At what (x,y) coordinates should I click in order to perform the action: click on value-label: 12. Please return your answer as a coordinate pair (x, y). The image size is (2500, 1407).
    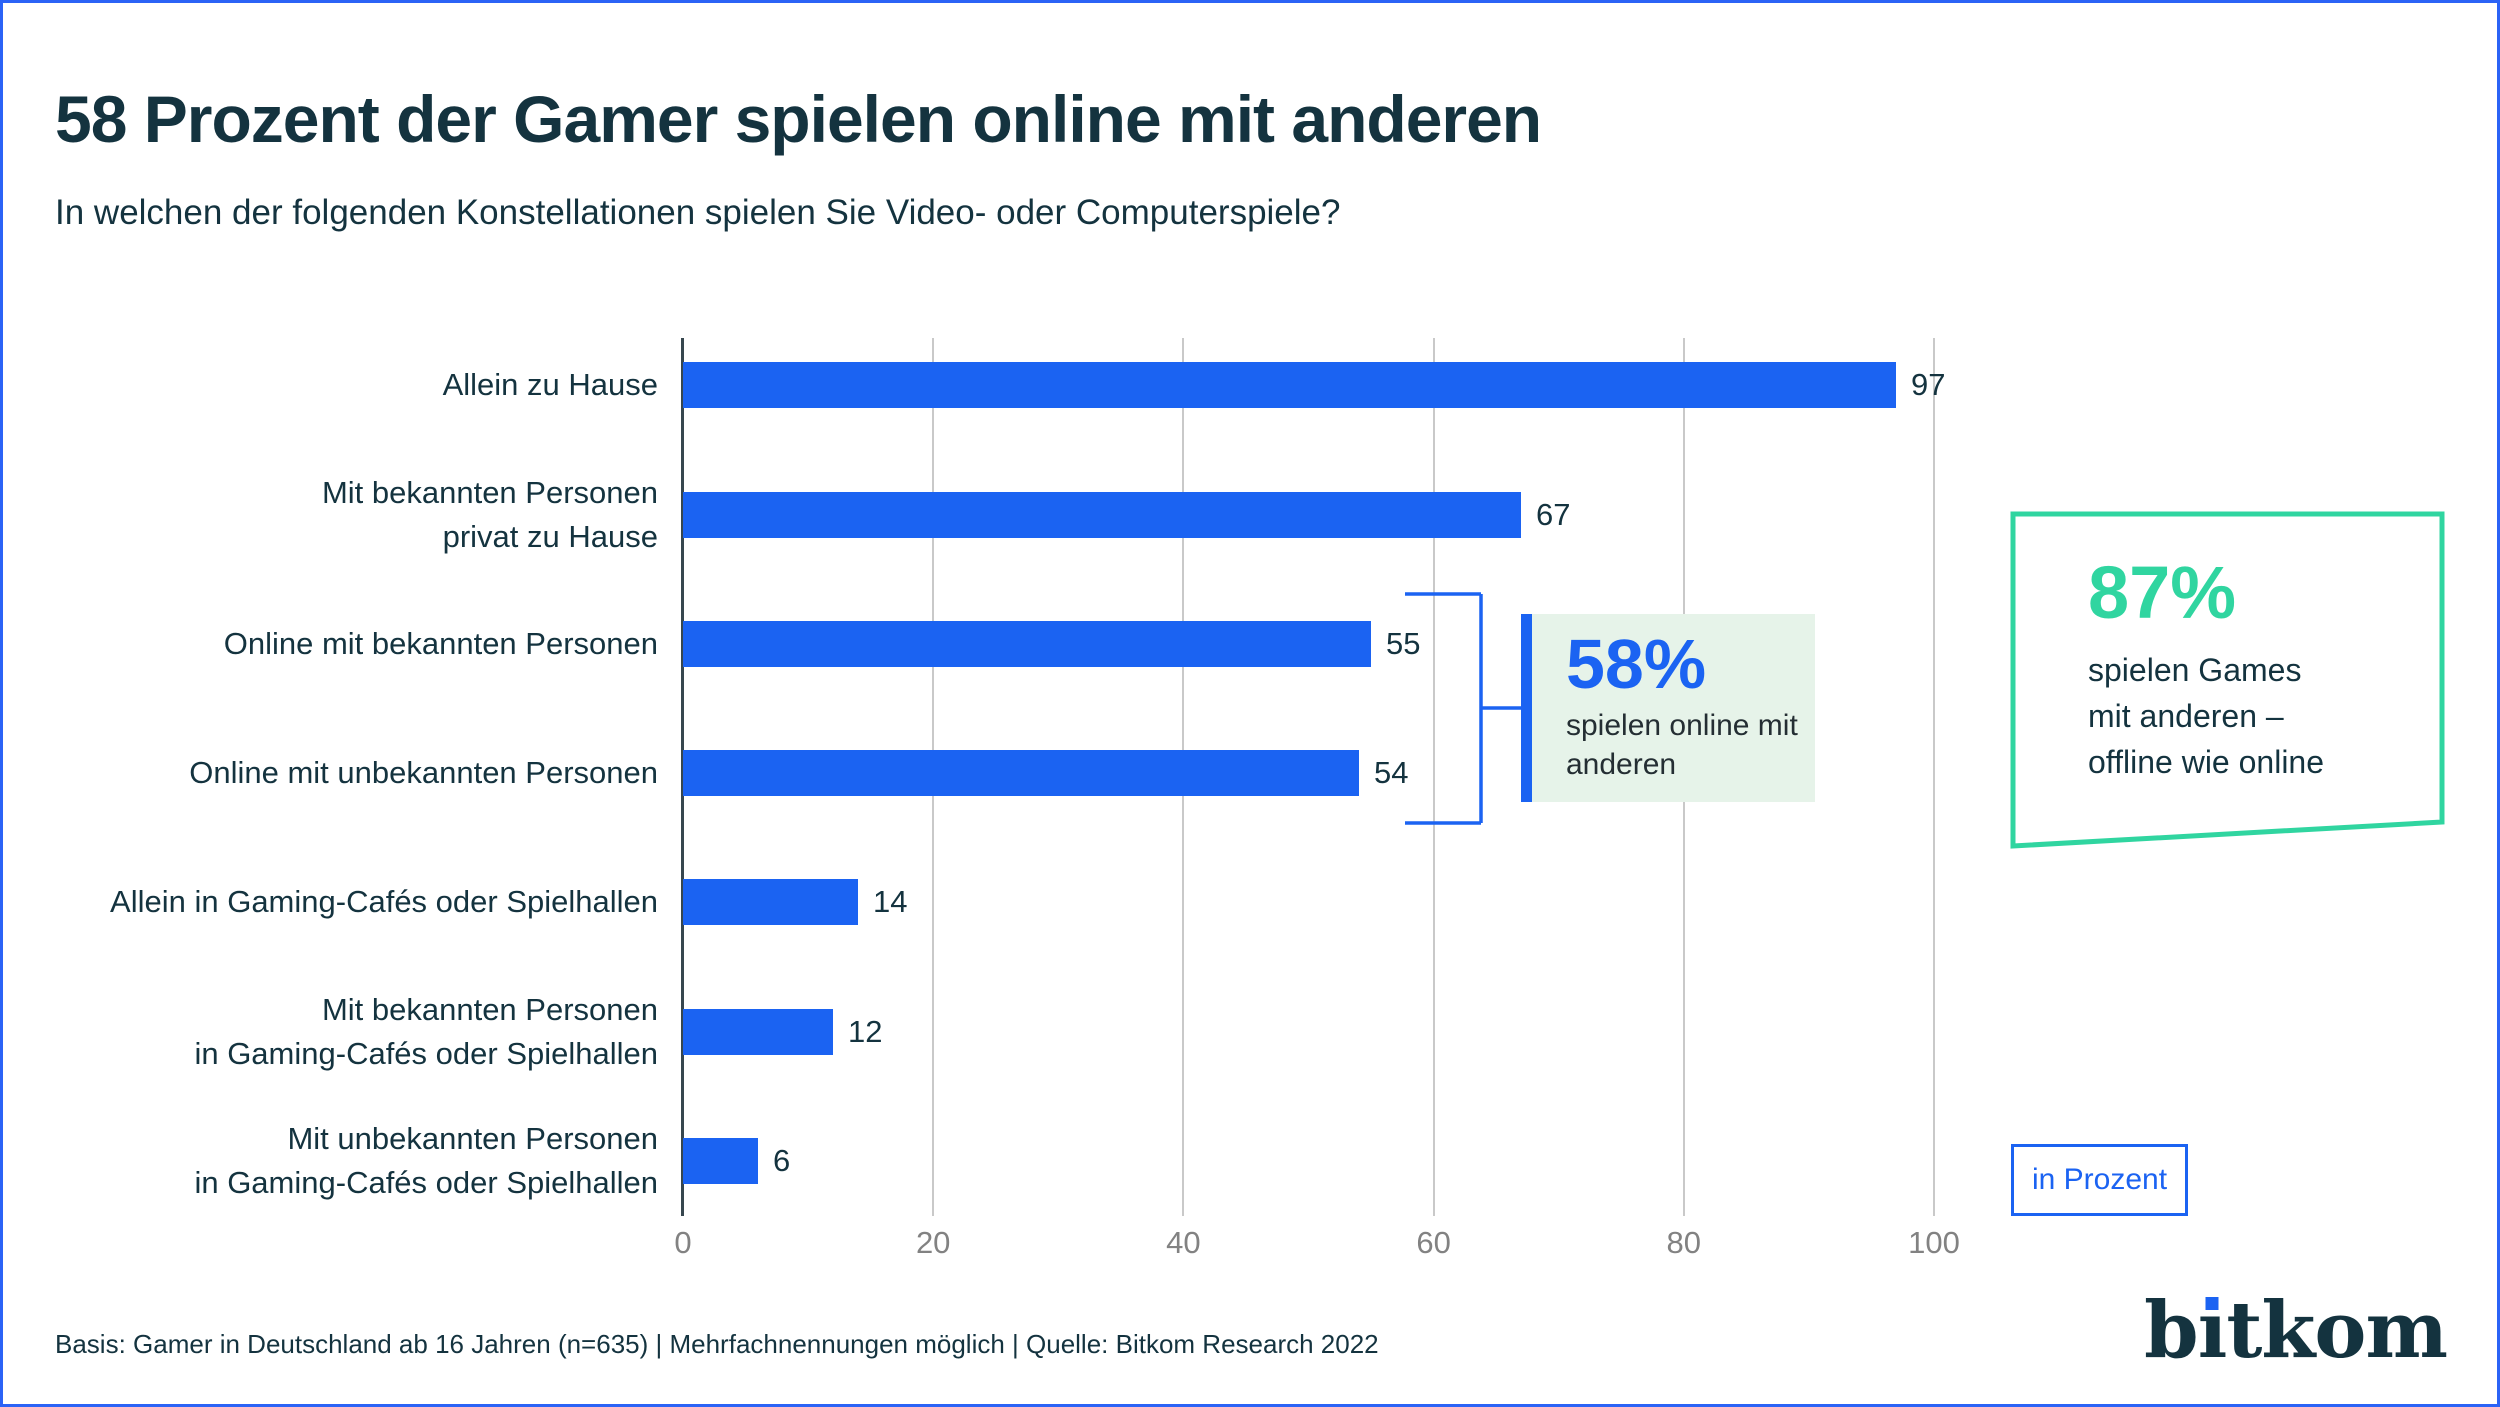
    Looking at the image, I should click on (865, 1031).